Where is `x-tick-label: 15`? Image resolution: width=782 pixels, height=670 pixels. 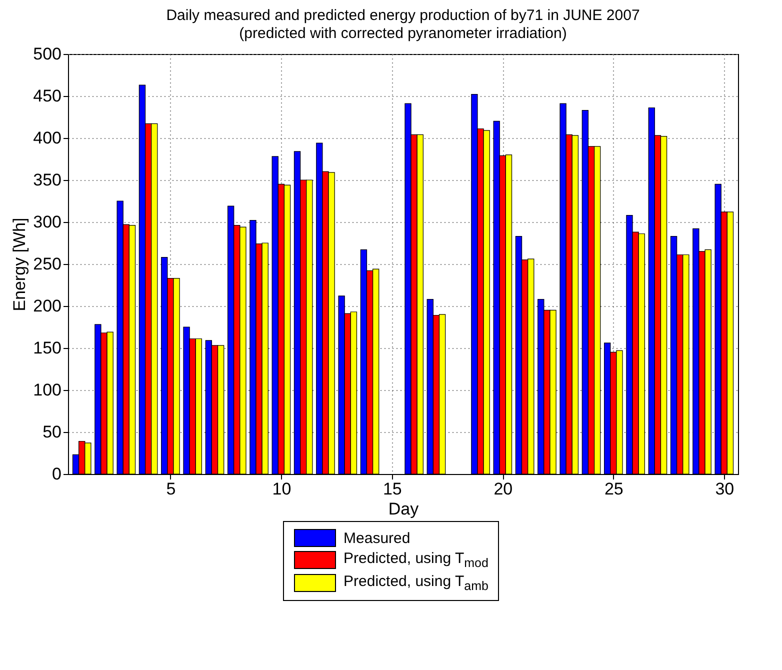 x-tick-label: 15 is located at coordinates (392, 489).